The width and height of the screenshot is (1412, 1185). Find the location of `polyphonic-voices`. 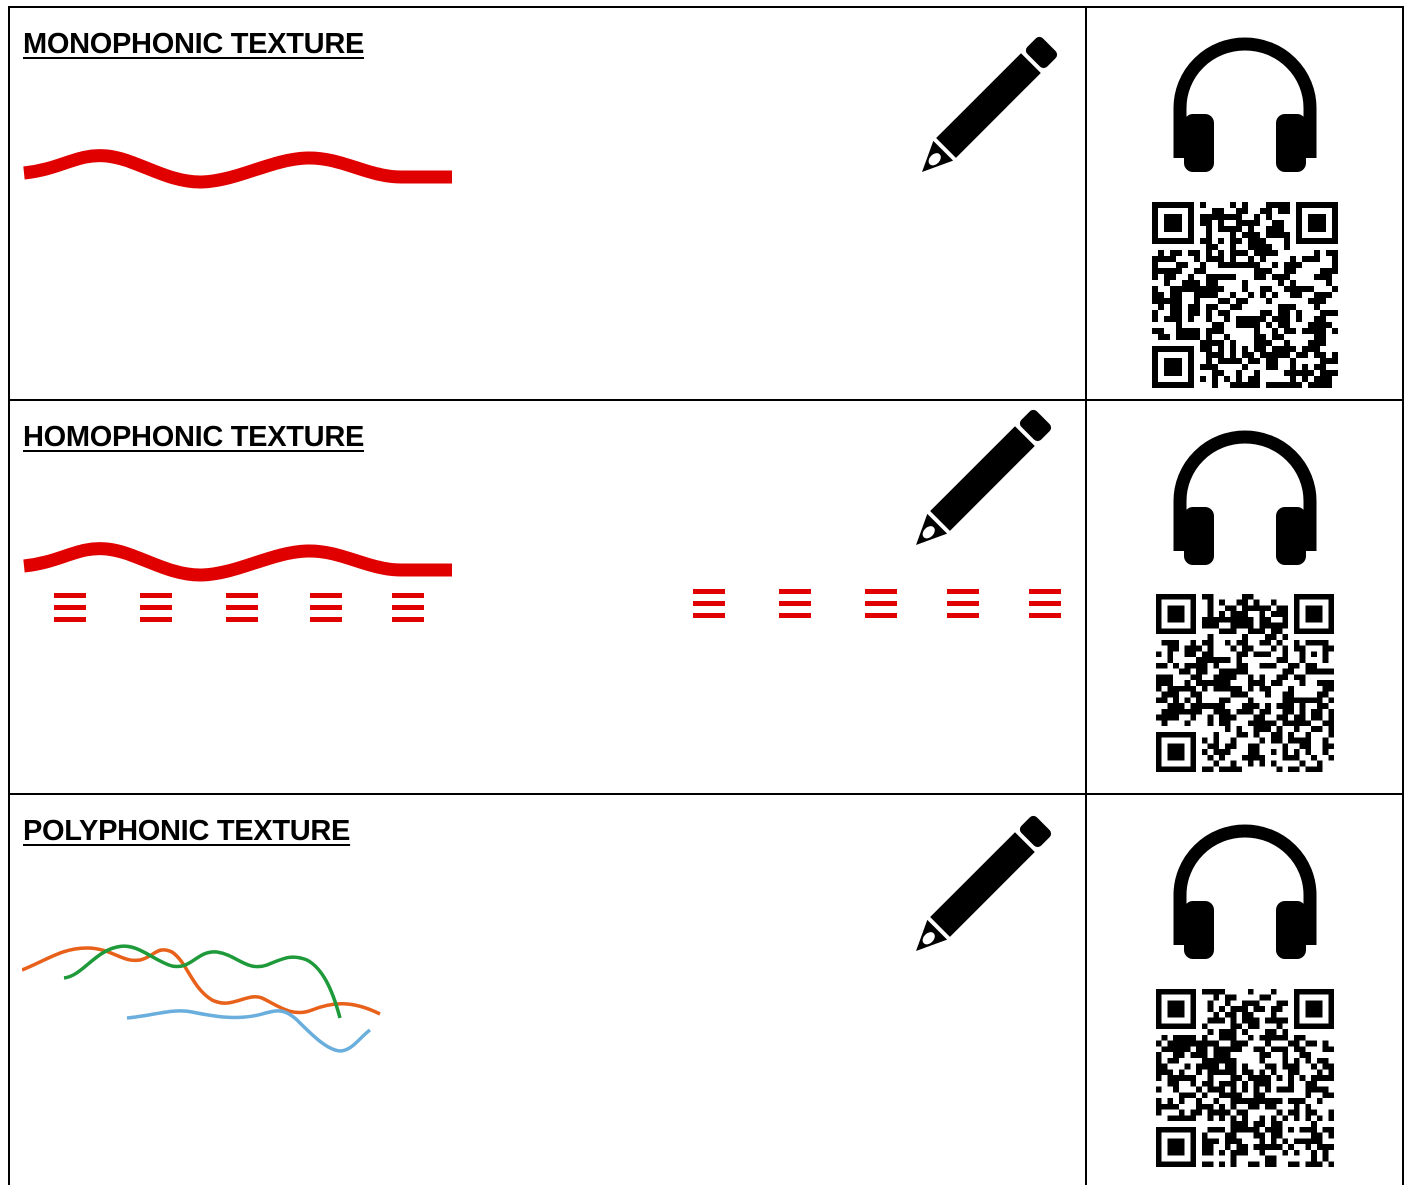

polyphonic-voices is located at coordinates (201, 998).